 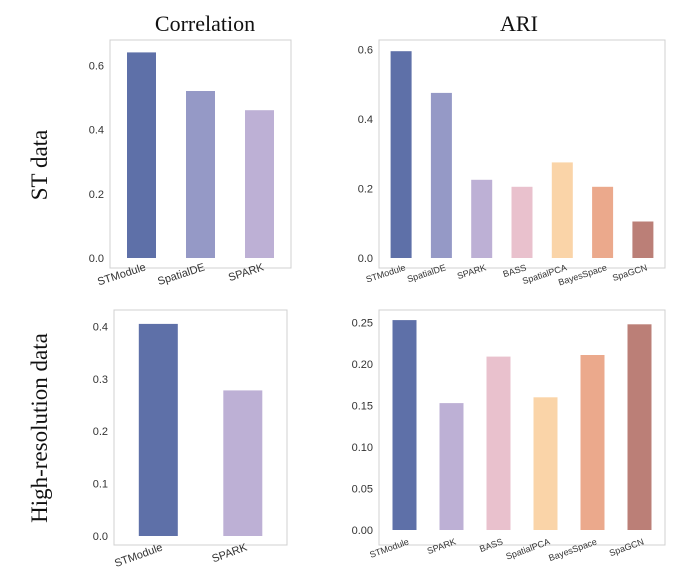 I want to click on y-tick-label: 0.3, so click(x=100, y=380).